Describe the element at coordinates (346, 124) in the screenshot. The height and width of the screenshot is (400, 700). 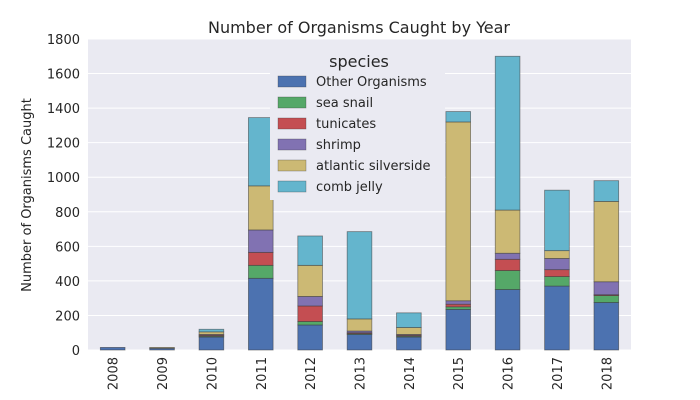
I see `legend-label: tunicates` at that location.